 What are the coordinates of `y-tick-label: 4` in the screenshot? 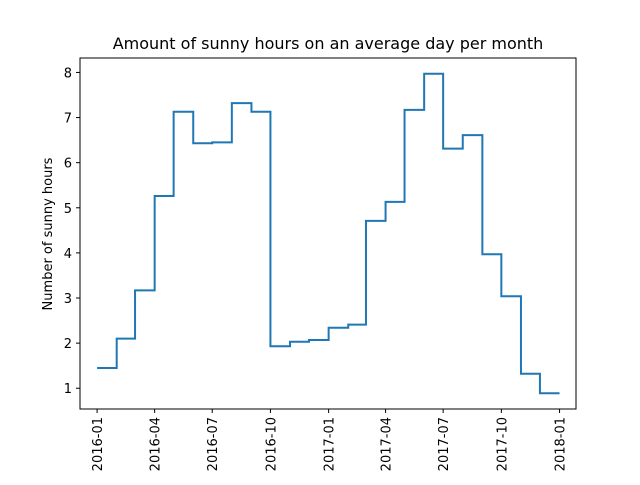 It's located at (68, 254).